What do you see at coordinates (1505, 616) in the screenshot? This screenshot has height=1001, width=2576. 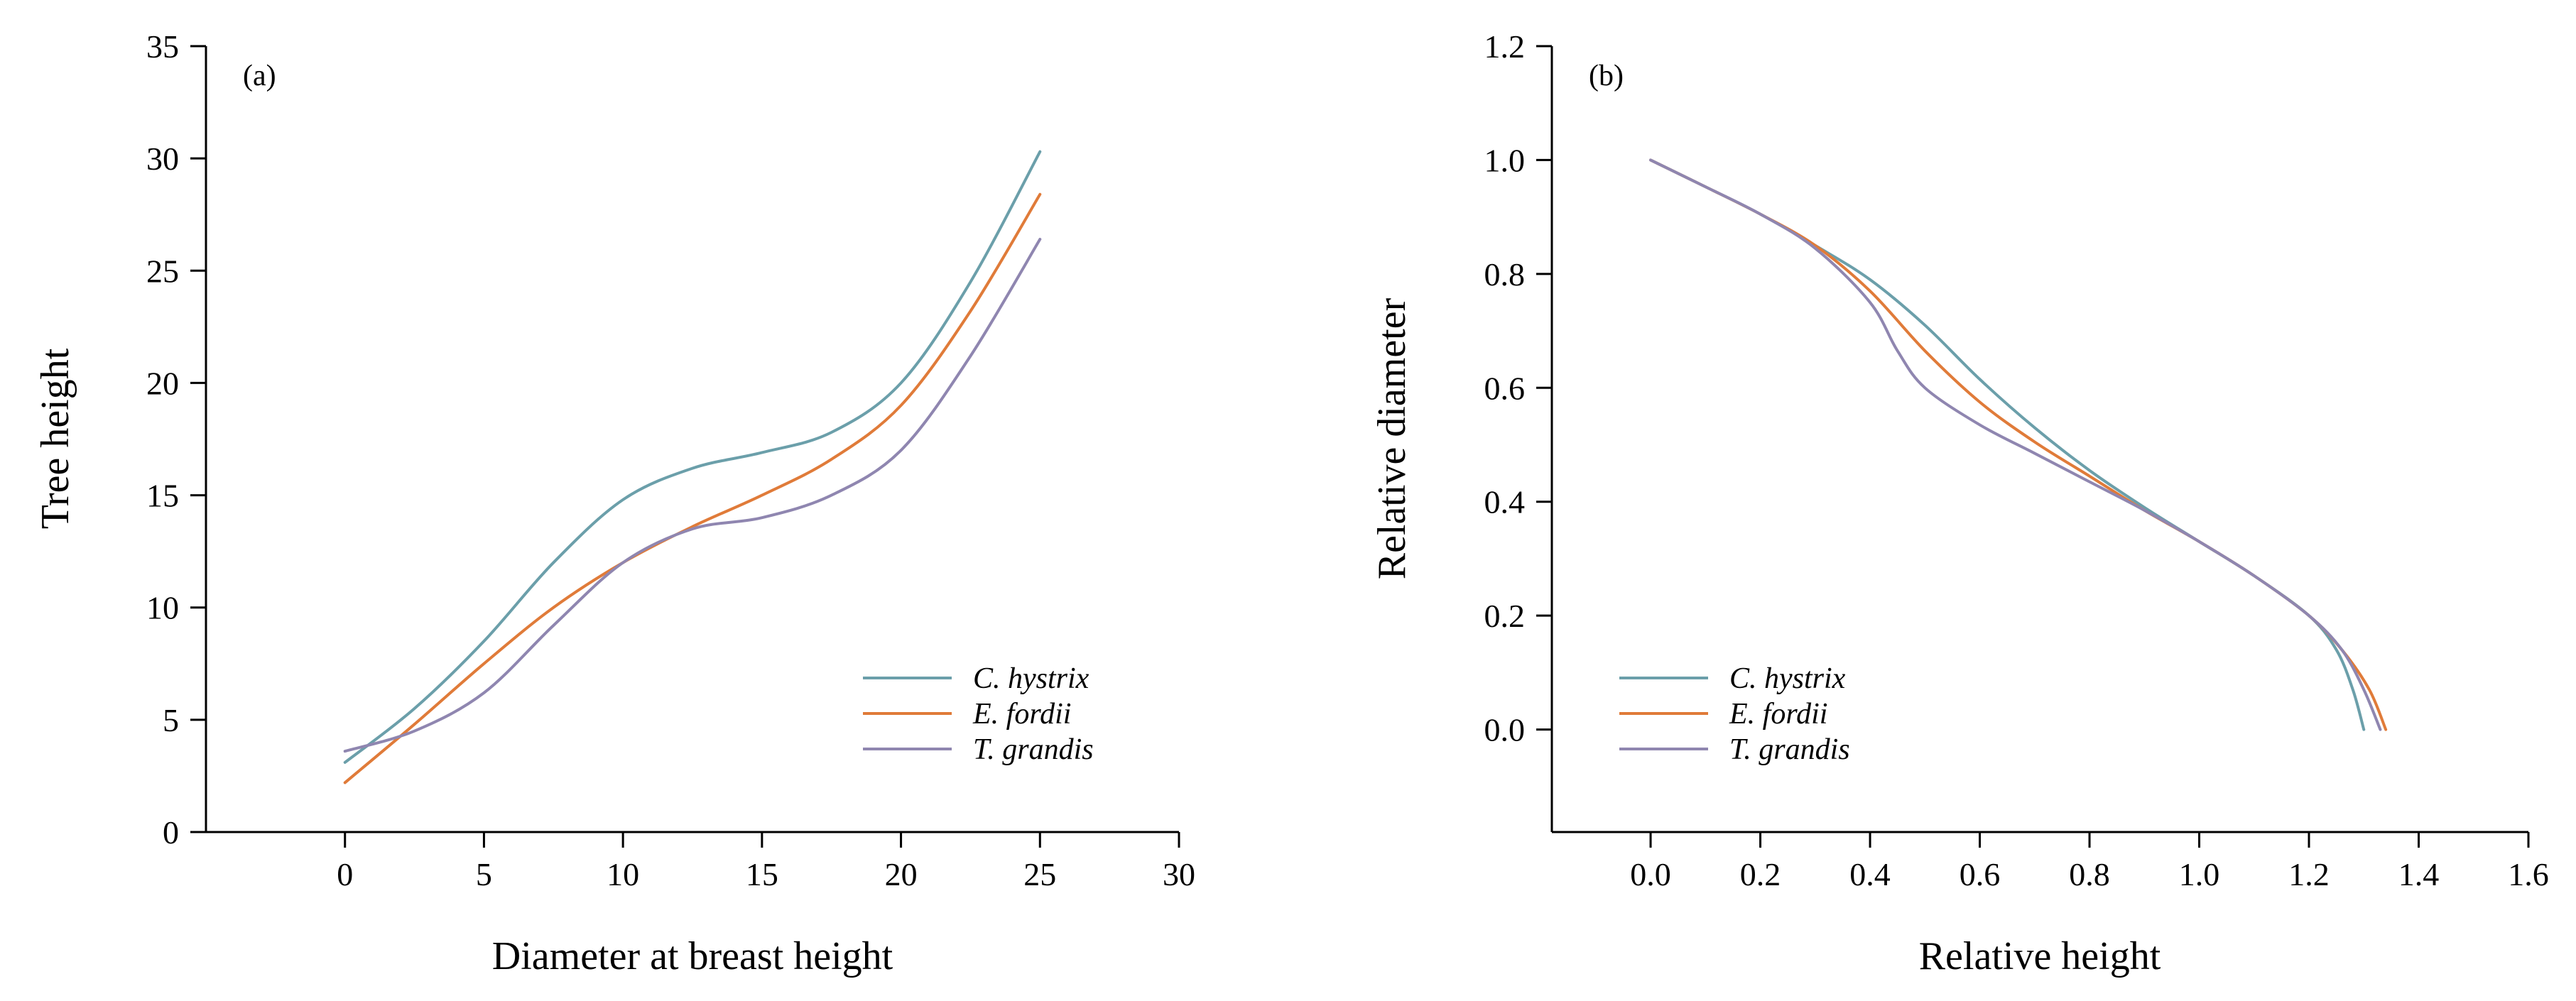 I see `panel-b-y-tick-label: 0.2` at bounding box center [1505, 616].